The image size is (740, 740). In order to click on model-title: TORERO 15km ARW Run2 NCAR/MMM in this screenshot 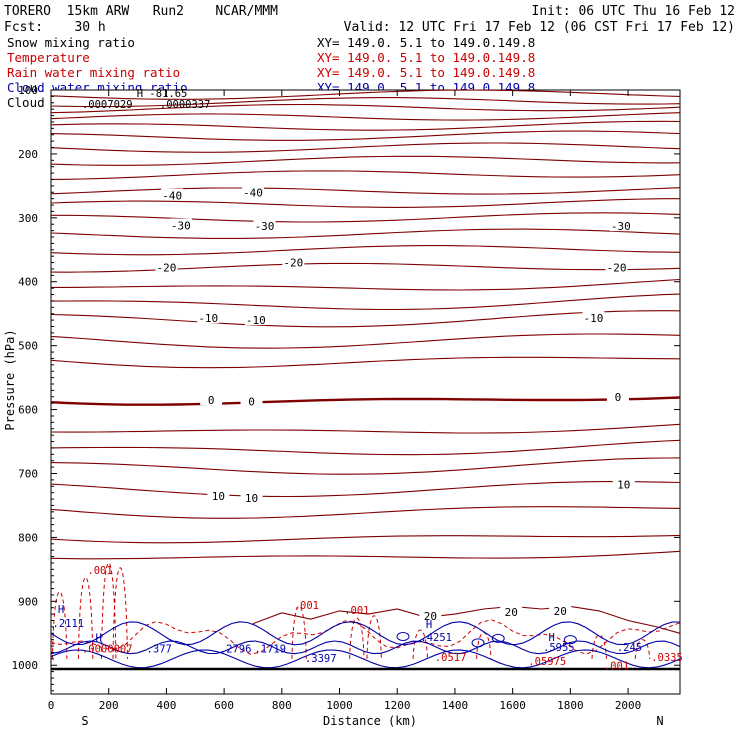, I will do `click(141, 11)`.